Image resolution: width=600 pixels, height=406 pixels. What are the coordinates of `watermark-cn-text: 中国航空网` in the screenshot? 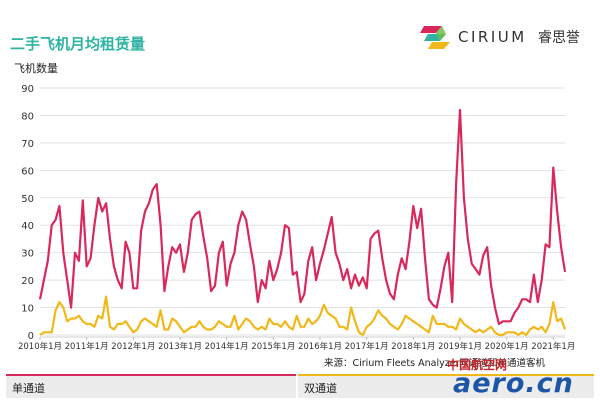 It's located at (477, 365).